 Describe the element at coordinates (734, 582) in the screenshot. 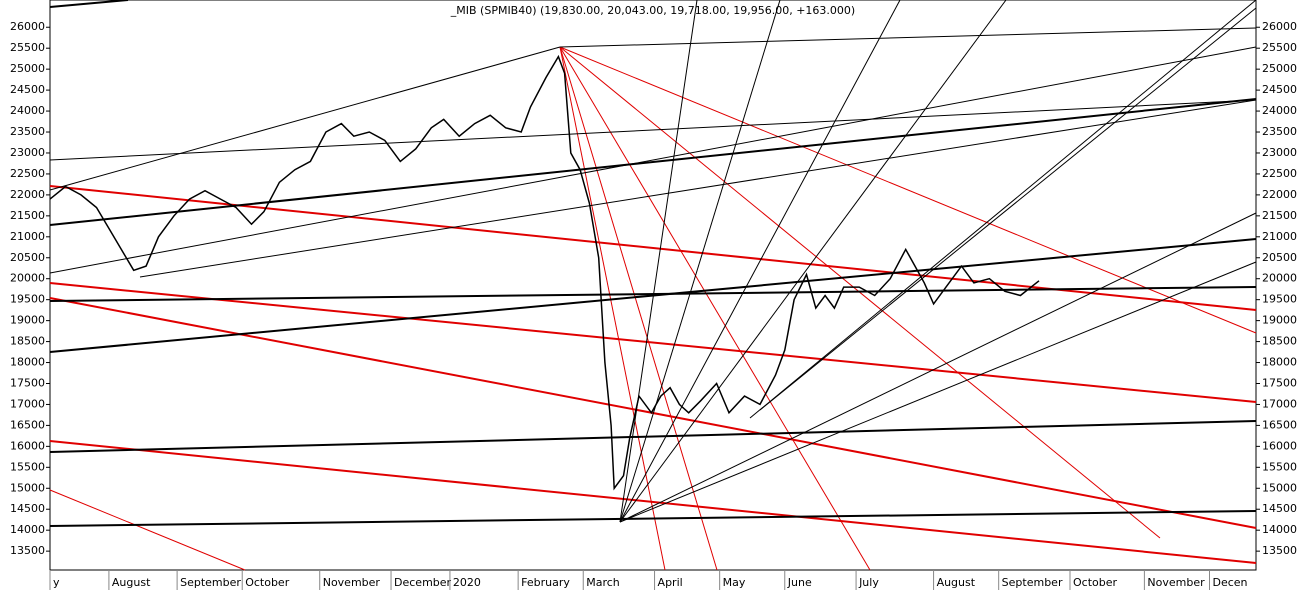

I see `x-tick-label: May` at that location.